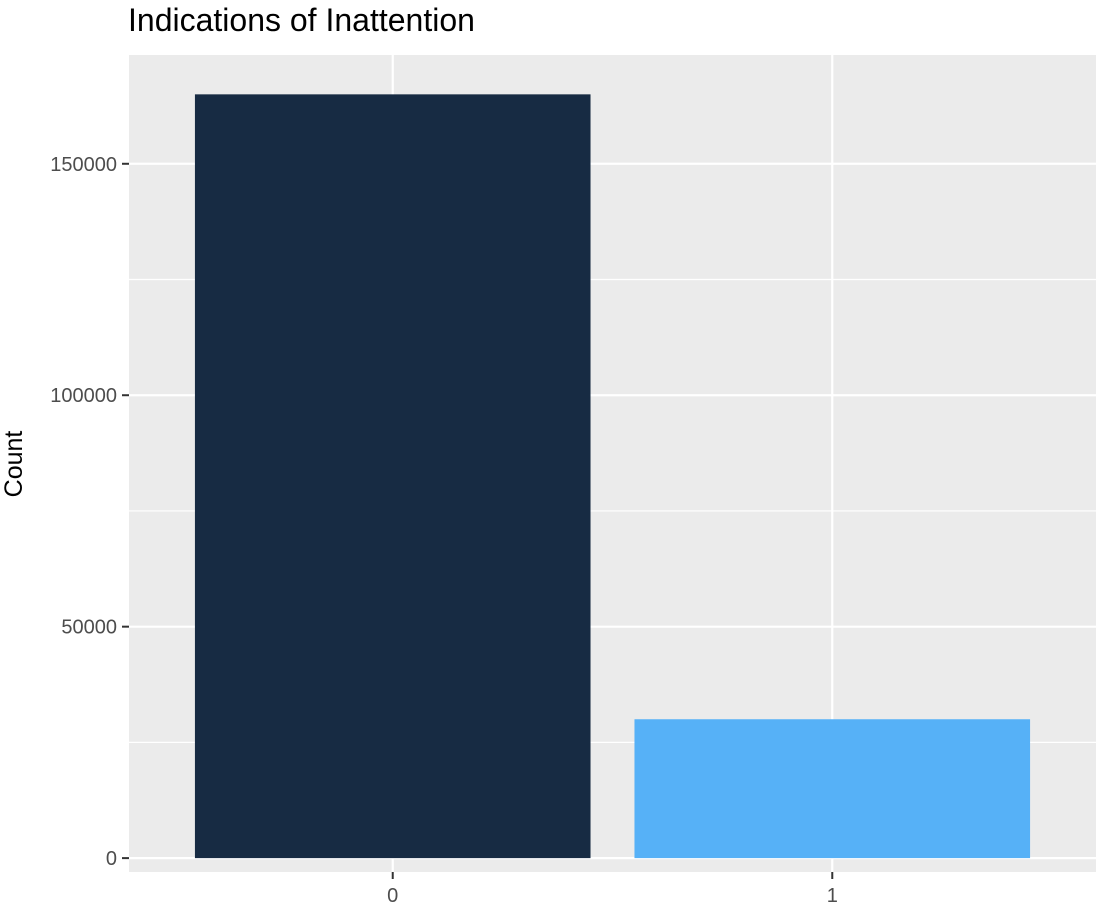 Image resolution: width=1096 pixels, height=914 pixels. Describe the element at coordinates (89, 628) in the screenshot. I see `y-tick-label: 50000` at that location.